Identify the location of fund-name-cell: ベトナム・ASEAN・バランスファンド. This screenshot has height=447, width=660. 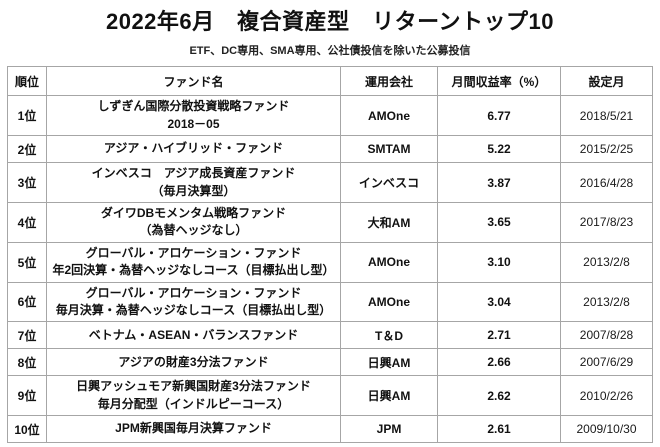
(193, 335).